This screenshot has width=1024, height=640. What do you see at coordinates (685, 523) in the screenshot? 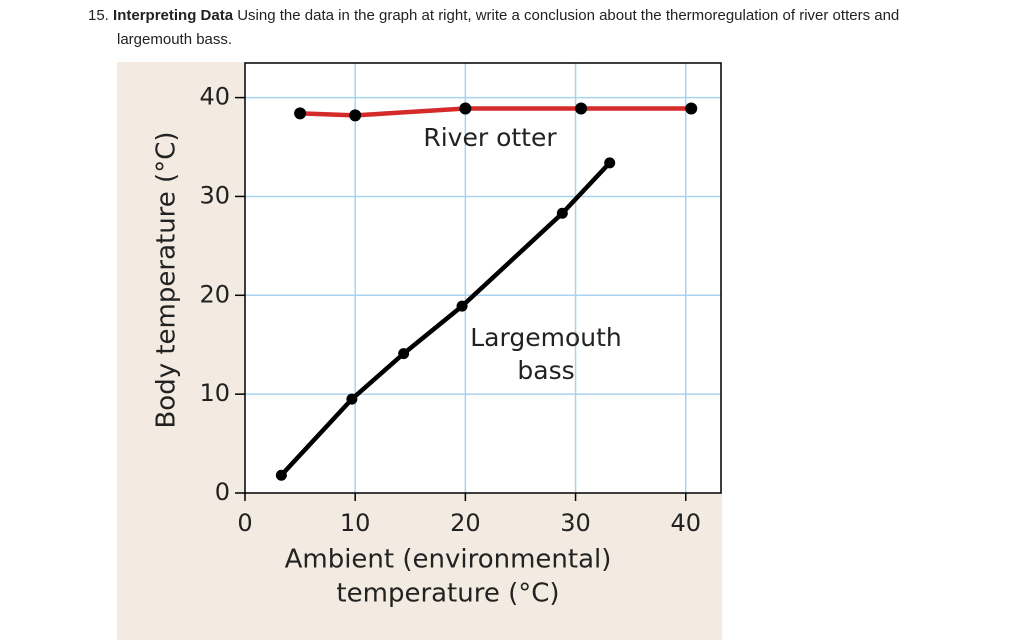
I see `x-tick-label: 40` at bounding box center [685, 523].